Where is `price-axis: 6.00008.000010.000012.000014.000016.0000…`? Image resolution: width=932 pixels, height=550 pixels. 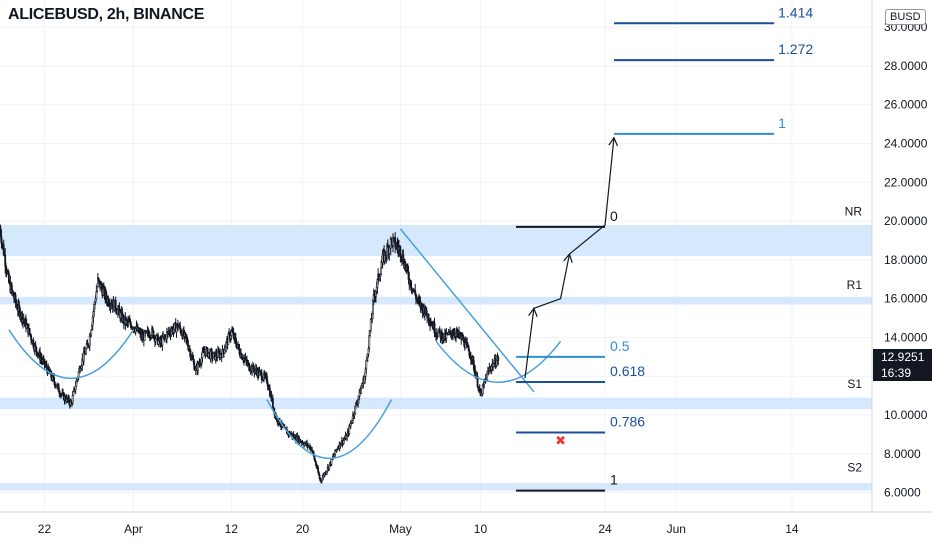
price-axis: 6.00008.000010.000012.000014.000016.0000… is located at coordinates (901, 275).